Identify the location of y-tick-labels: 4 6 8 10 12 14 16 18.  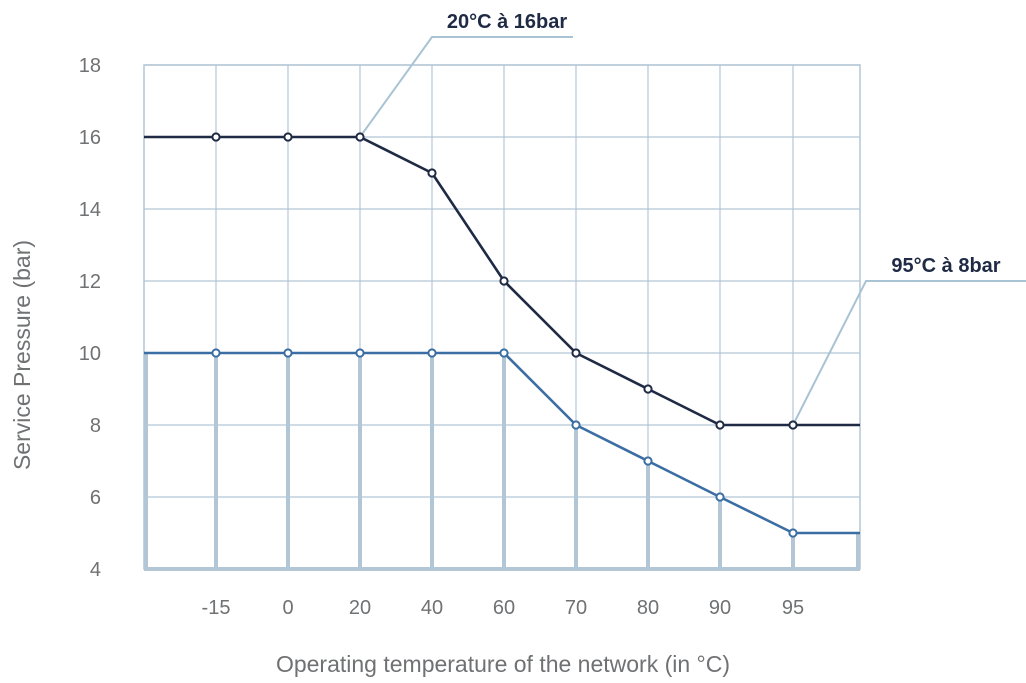
(90, 318).